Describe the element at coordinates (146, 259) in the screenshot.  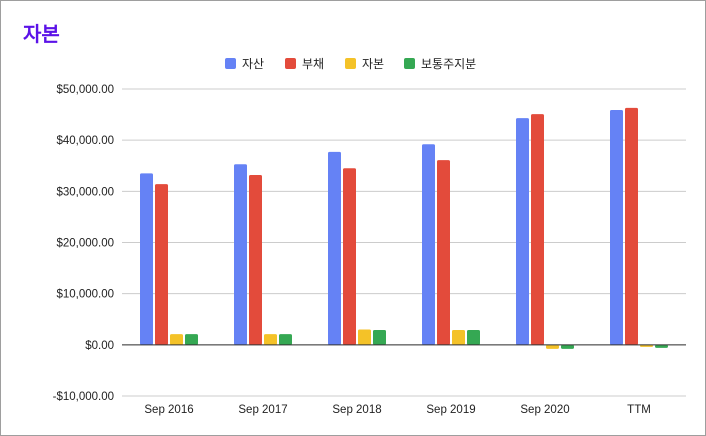
I see `bar-자산-sep-2016` at that location.